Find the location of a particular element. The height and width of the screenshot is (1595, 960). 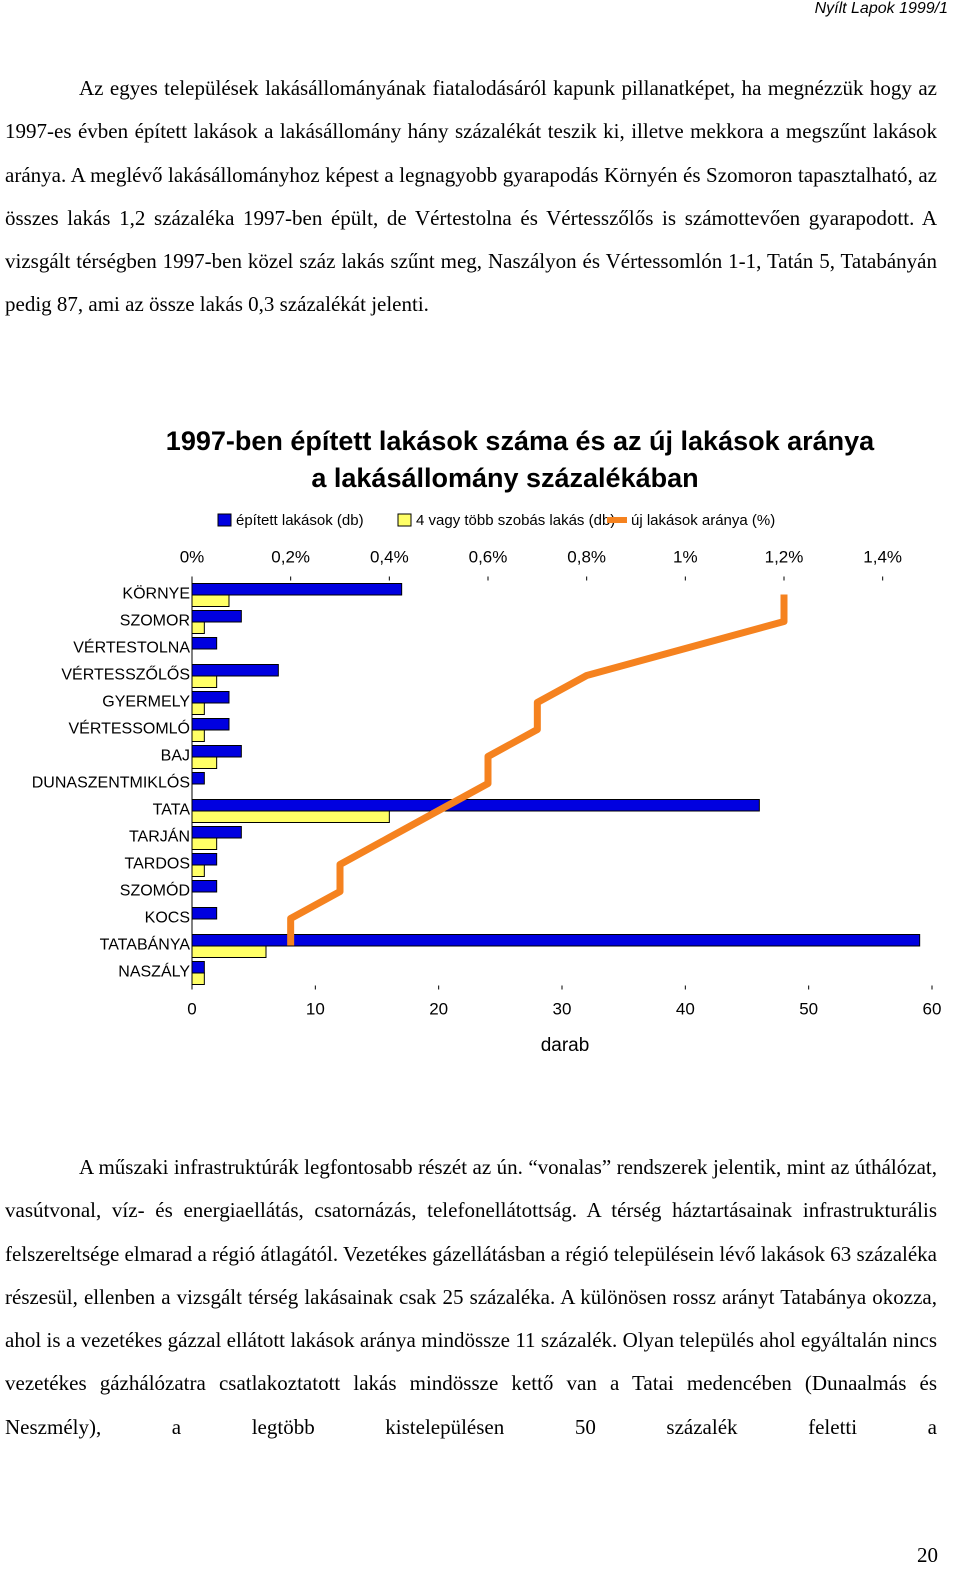

x-tick-label: 60 is located at coordinates (932, 1008).